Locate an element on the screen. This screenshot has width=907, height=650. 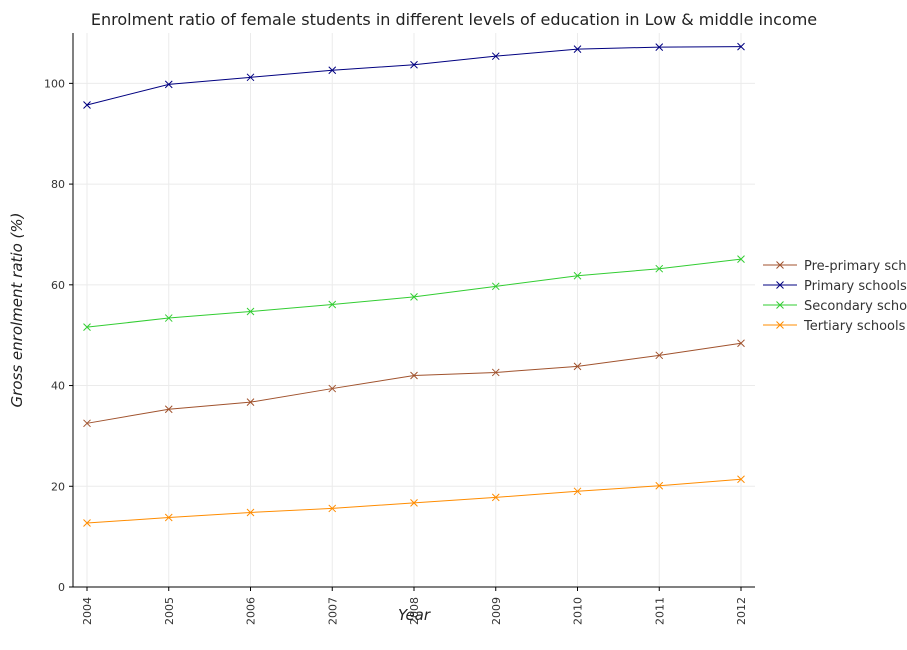
x-tick-label: 2004 is located at coordinates (87, 611).